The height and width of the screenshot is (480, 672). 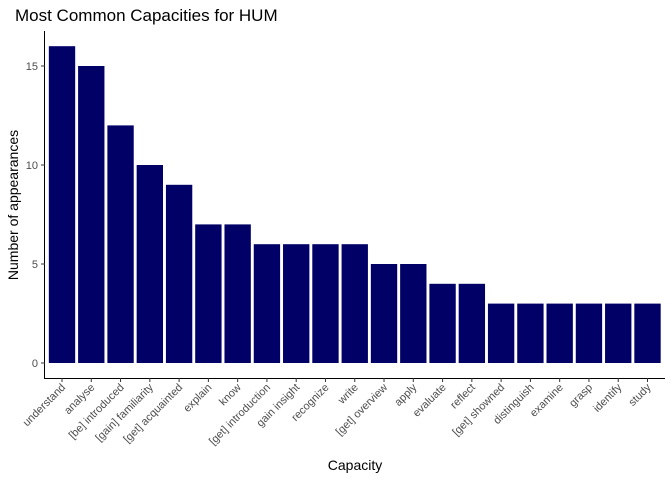 I want to click on x-tick-label-0: understand, so click(x=44, y=405).